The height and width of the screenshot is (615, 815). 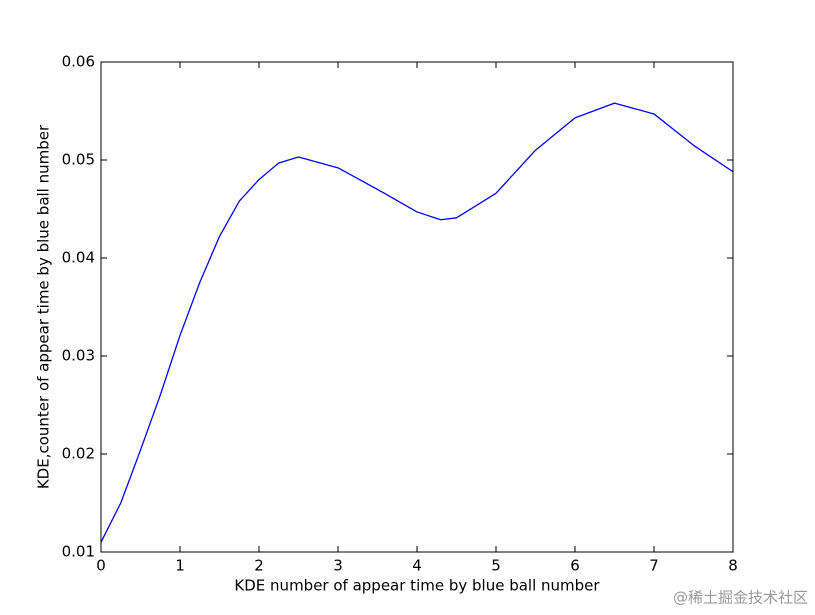 I want to click on x-tick-label: 7, so click(x=654, y=566).